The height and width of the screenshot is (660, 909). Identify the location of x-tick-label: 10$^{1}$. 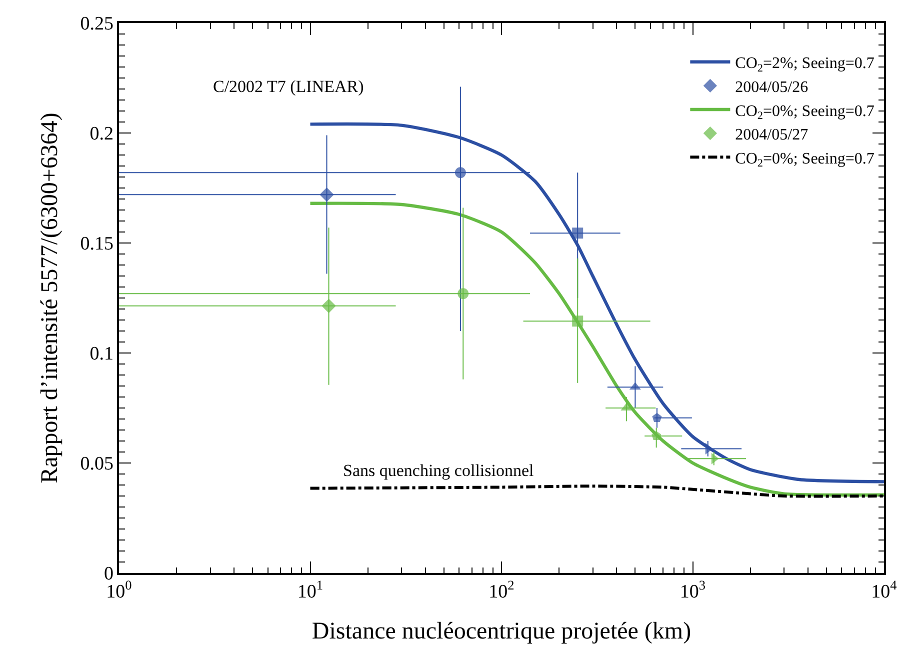
(310, 590).